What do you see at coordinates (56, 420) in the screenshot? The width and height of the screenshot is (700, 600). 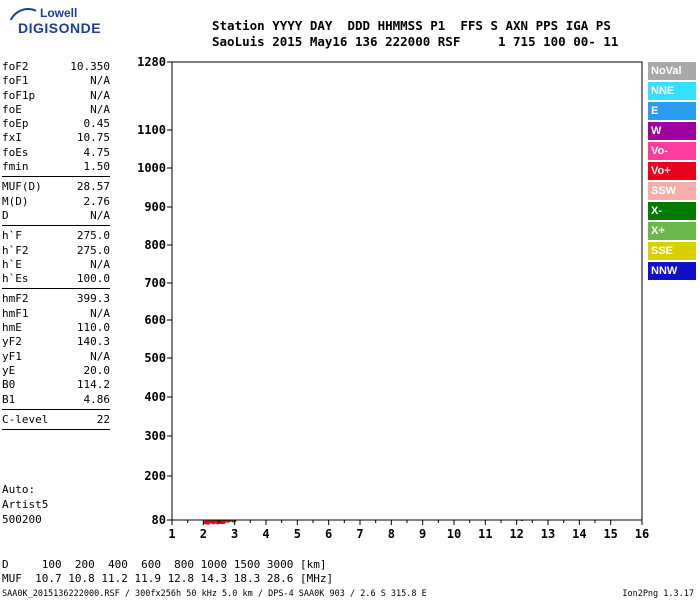 I see `param-row: C-level 22` at bounding box center [56, 420].